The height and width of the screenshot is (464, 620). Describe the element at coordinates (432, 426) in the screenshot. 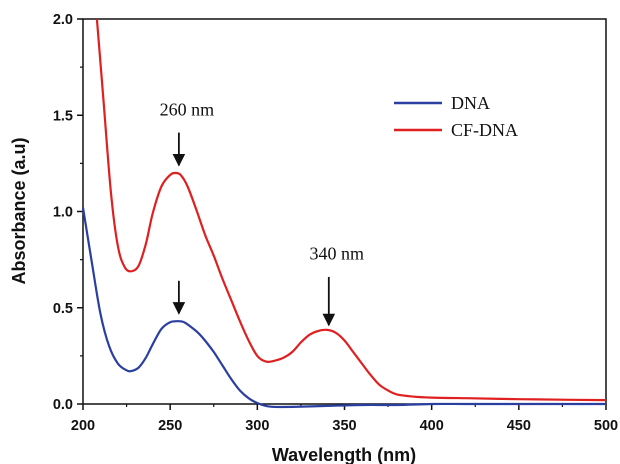

I see `x-tick-label: 400` at that location.